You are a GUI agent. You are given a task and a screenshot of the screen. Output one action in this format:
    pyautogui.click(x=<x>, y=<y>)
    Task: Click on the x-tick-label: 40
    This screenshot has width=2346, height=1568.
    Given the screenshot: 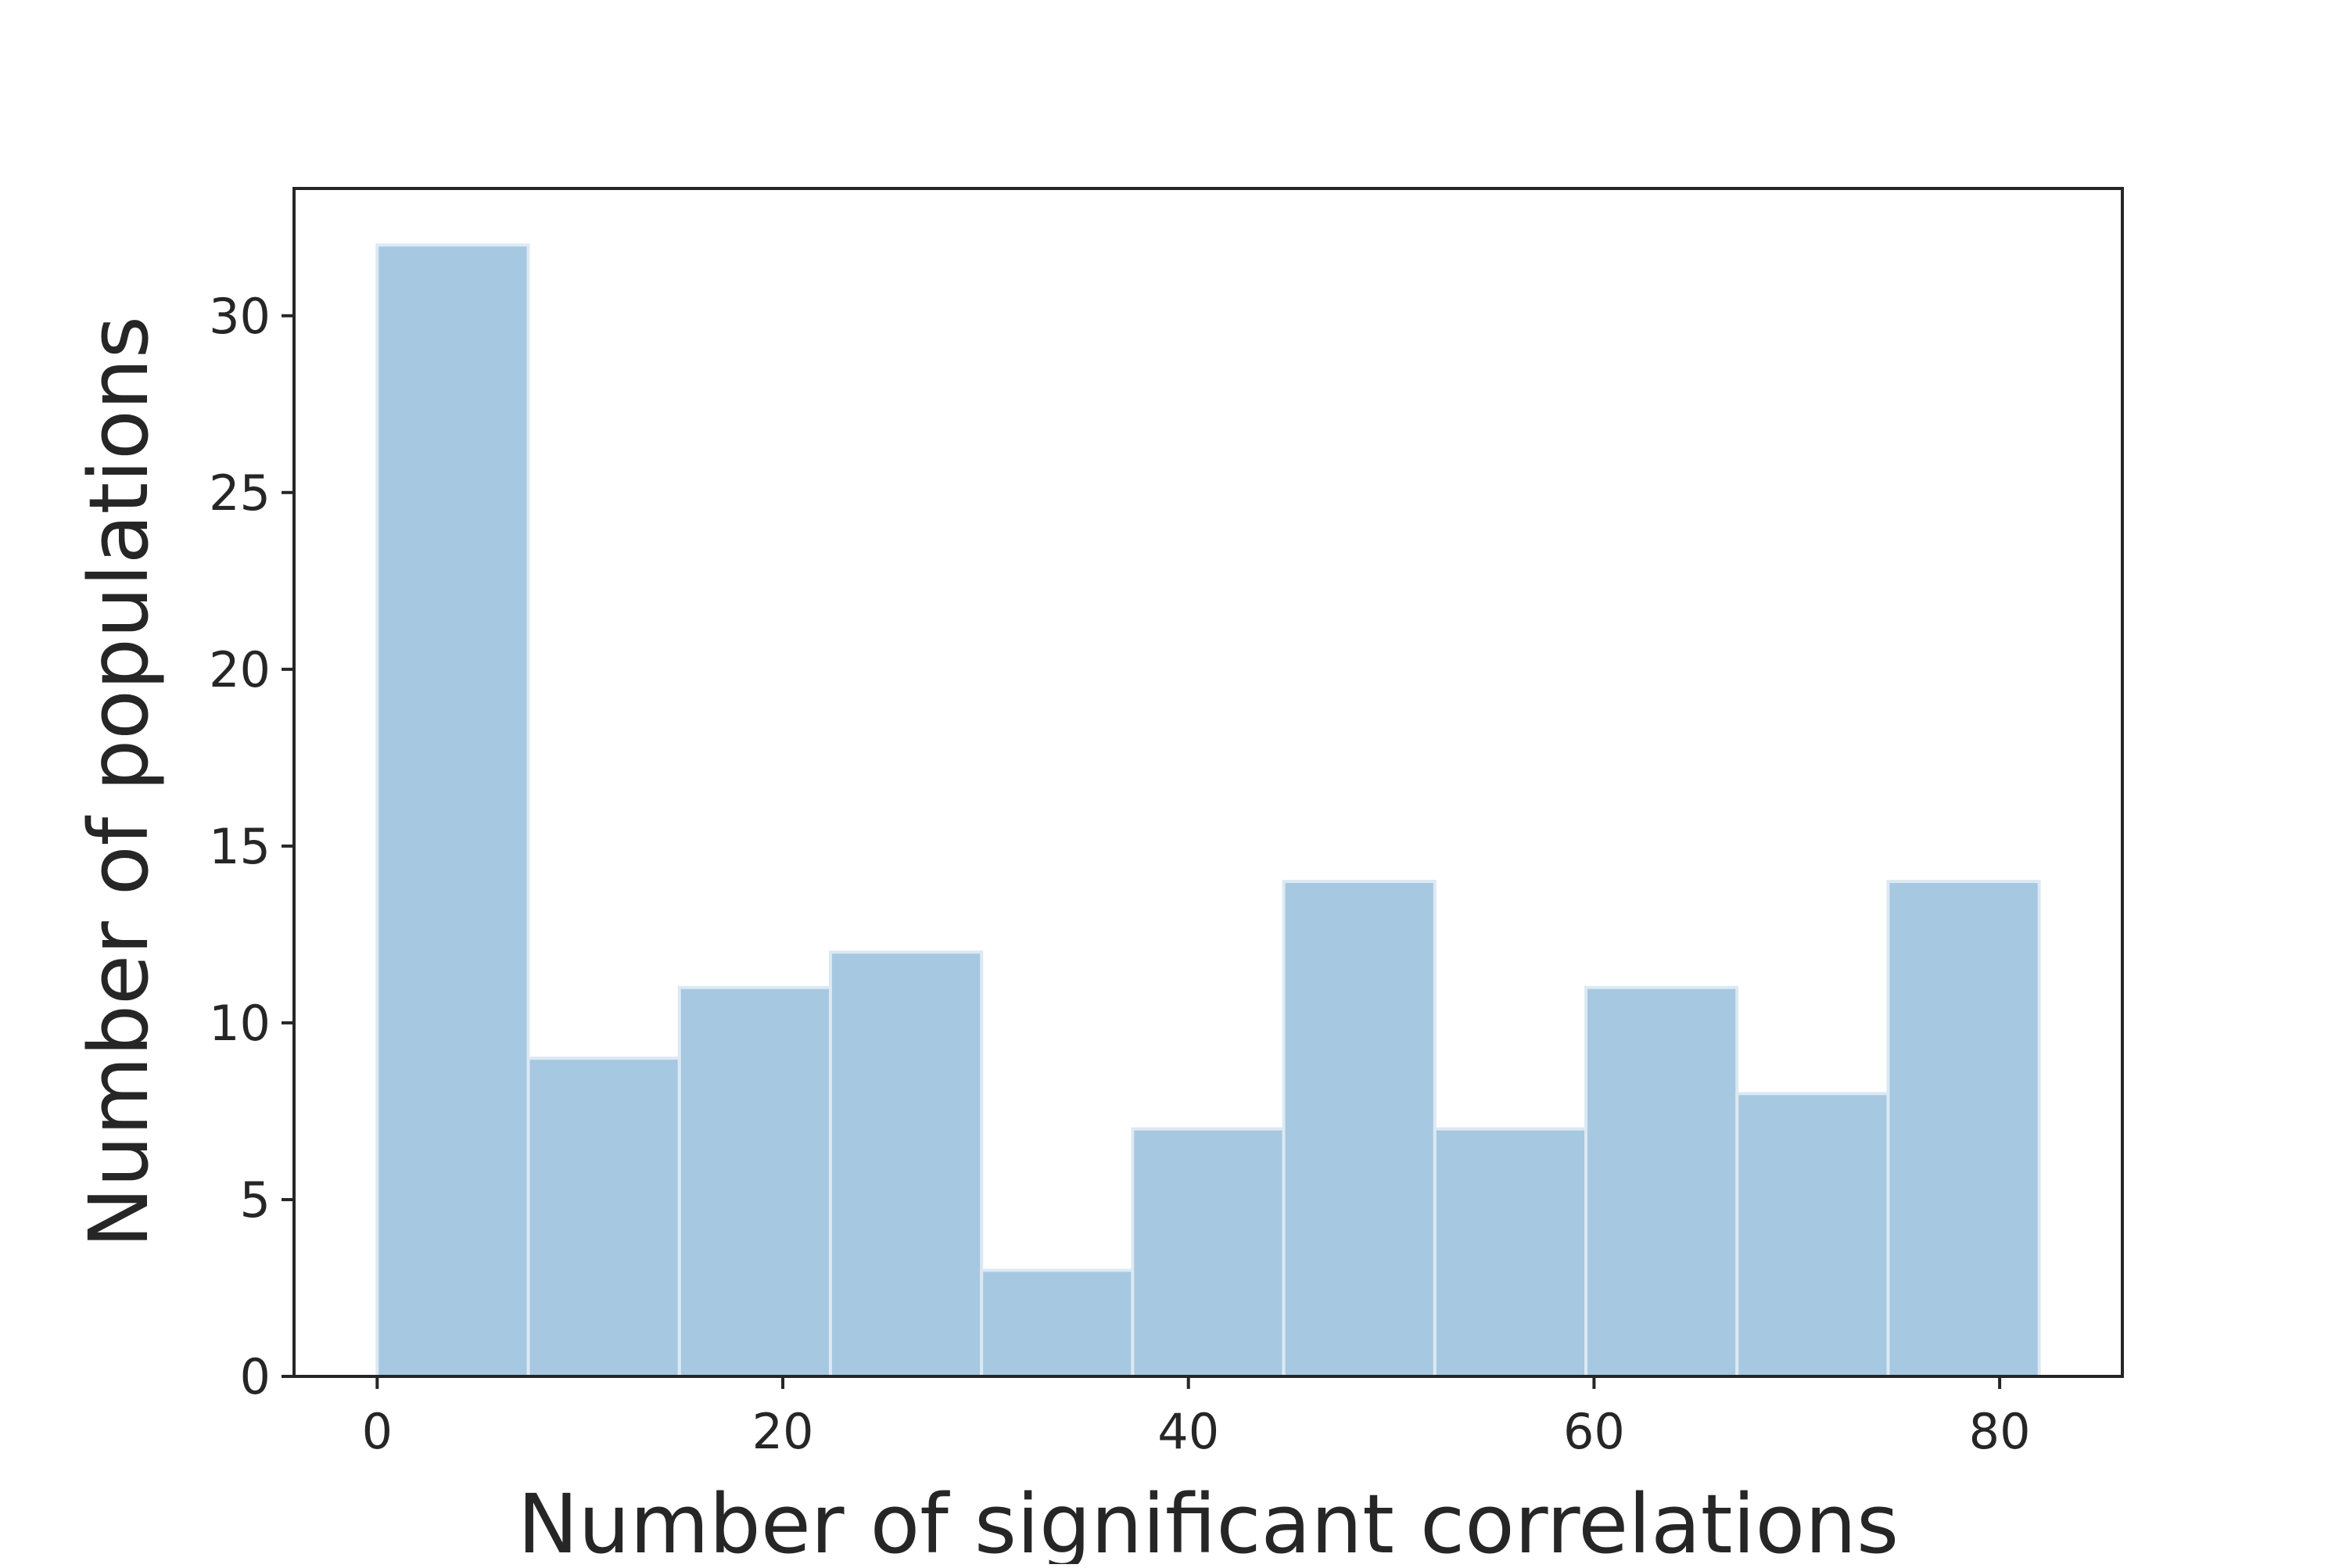 What is the action you would take?
    pyautogui.click(x=1188, y=1431)
    